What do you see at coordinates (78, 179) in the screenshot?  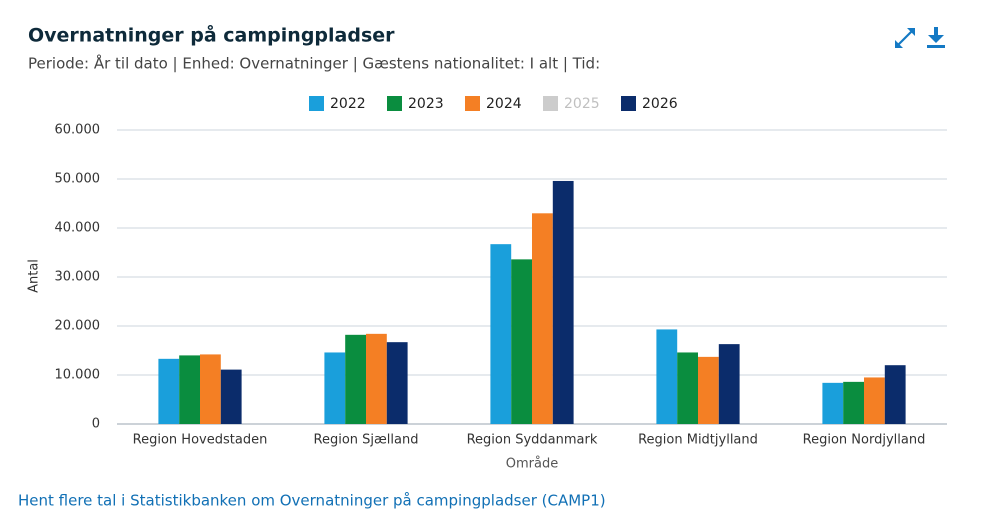 I see `y-tick-label: 50.000` at bounding box center [78, 179].